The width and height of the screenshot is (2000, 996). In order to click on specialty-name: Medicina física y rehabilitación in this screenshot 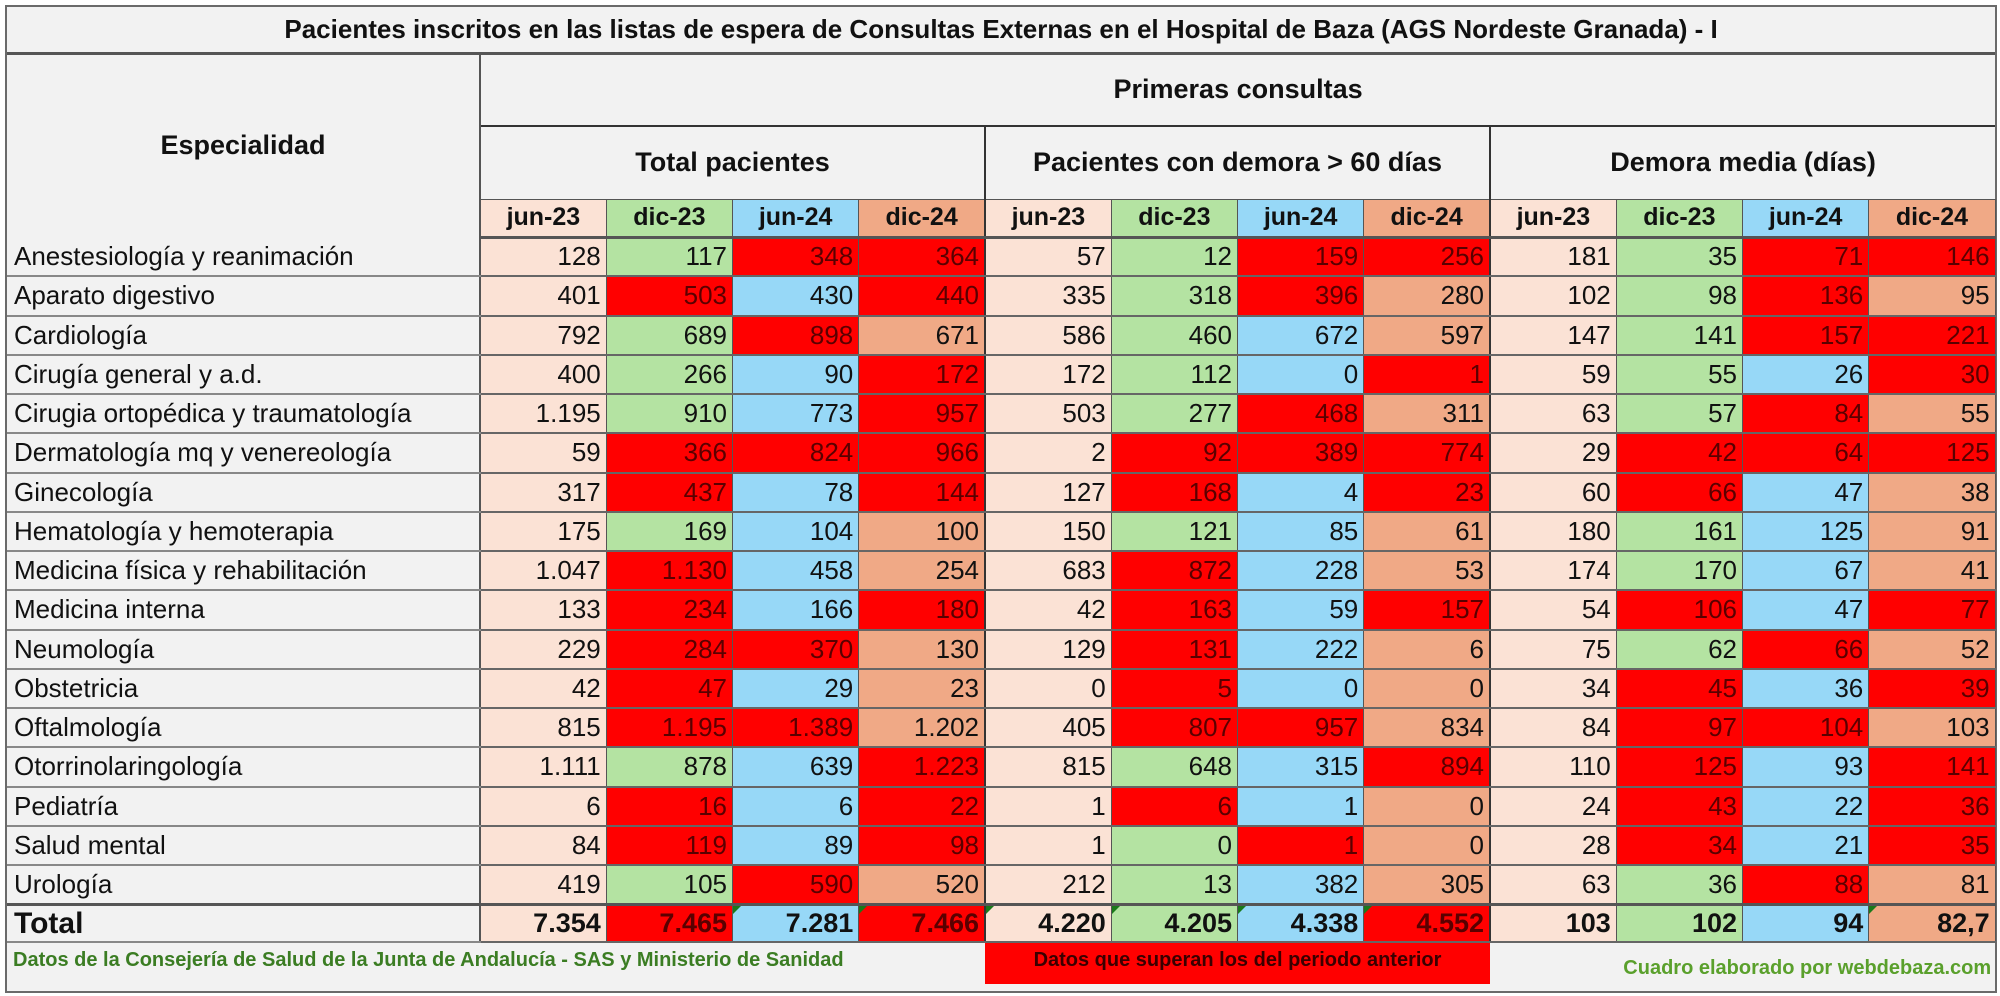, I will do `click(244, 571)`.